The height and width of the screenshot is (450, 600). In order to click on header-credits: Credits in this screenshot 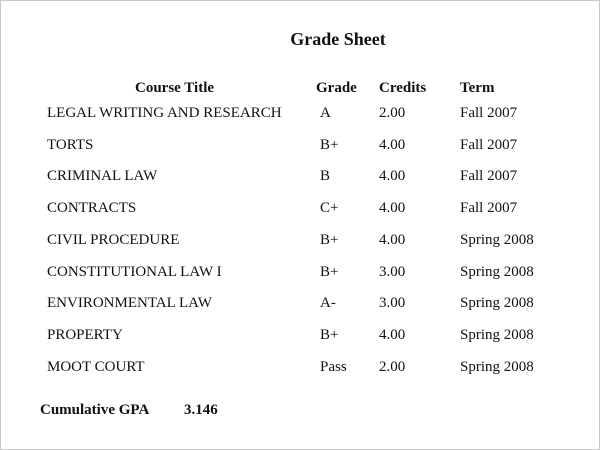, I will do `click(403, 88)`.